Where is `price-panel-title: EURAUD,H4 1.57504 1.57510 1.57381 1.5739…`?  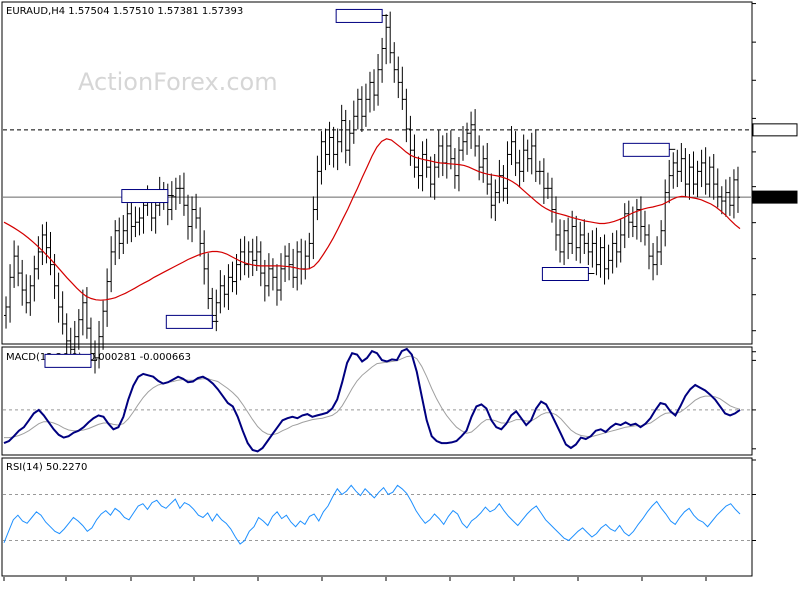
price-panel-title: EURAUD,H4 1.57504 1.57510 1.57381 1.5739… is located at coordinates (124, 11).